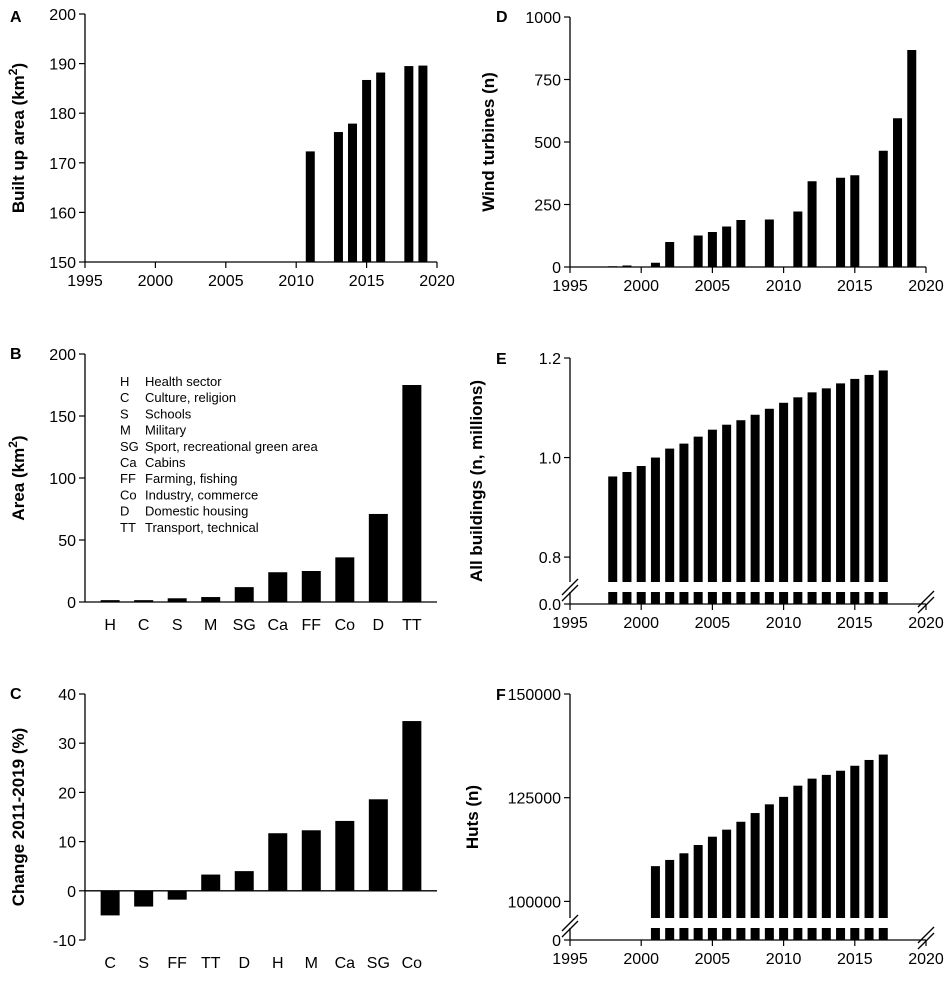 Image resolution: width=952 pixels, height=983 pixels. Describe the element at coordinates (110, 903) in the screenshot. I see `bar-C` at that location.